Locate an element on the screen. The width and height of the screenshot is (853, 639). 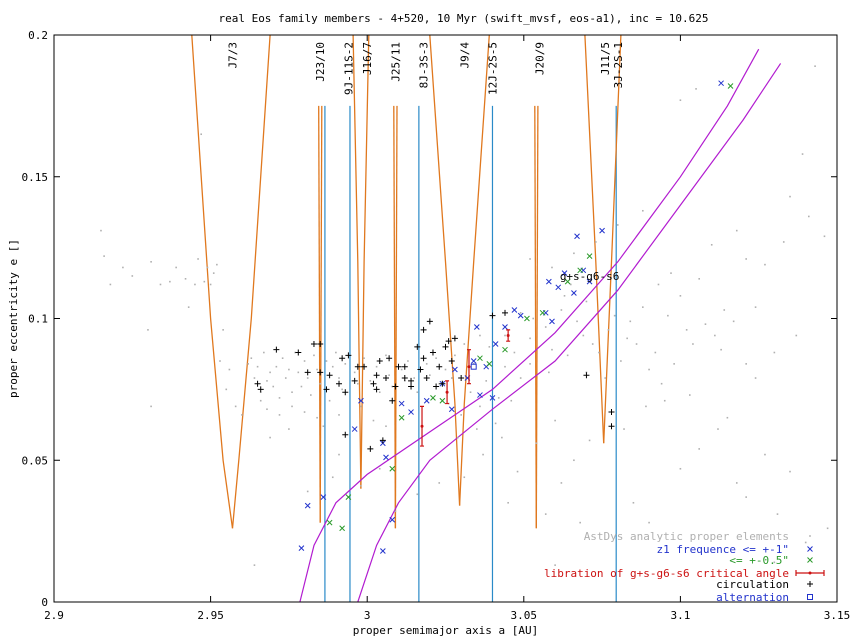
resonance-label: 12J-2S-5 is located at coordinates (492, 68).